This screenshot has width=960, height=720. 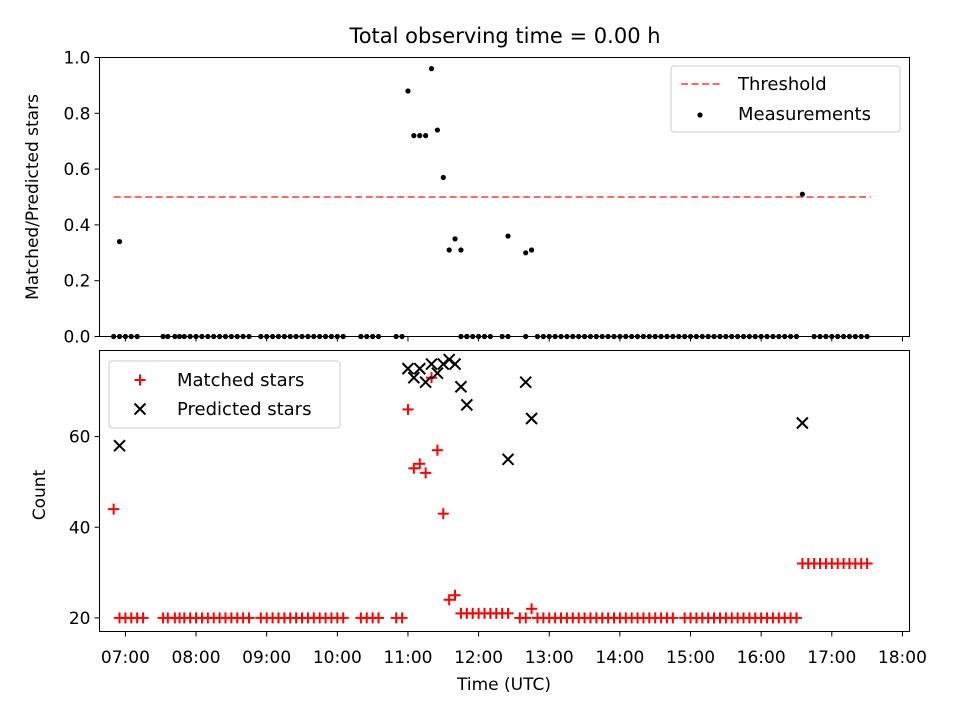 What do you see at coordinates (244, 409) in the screenshot?
I see `count-legend-predicted-label: Predicted stars` at bounding box center [244, 409].